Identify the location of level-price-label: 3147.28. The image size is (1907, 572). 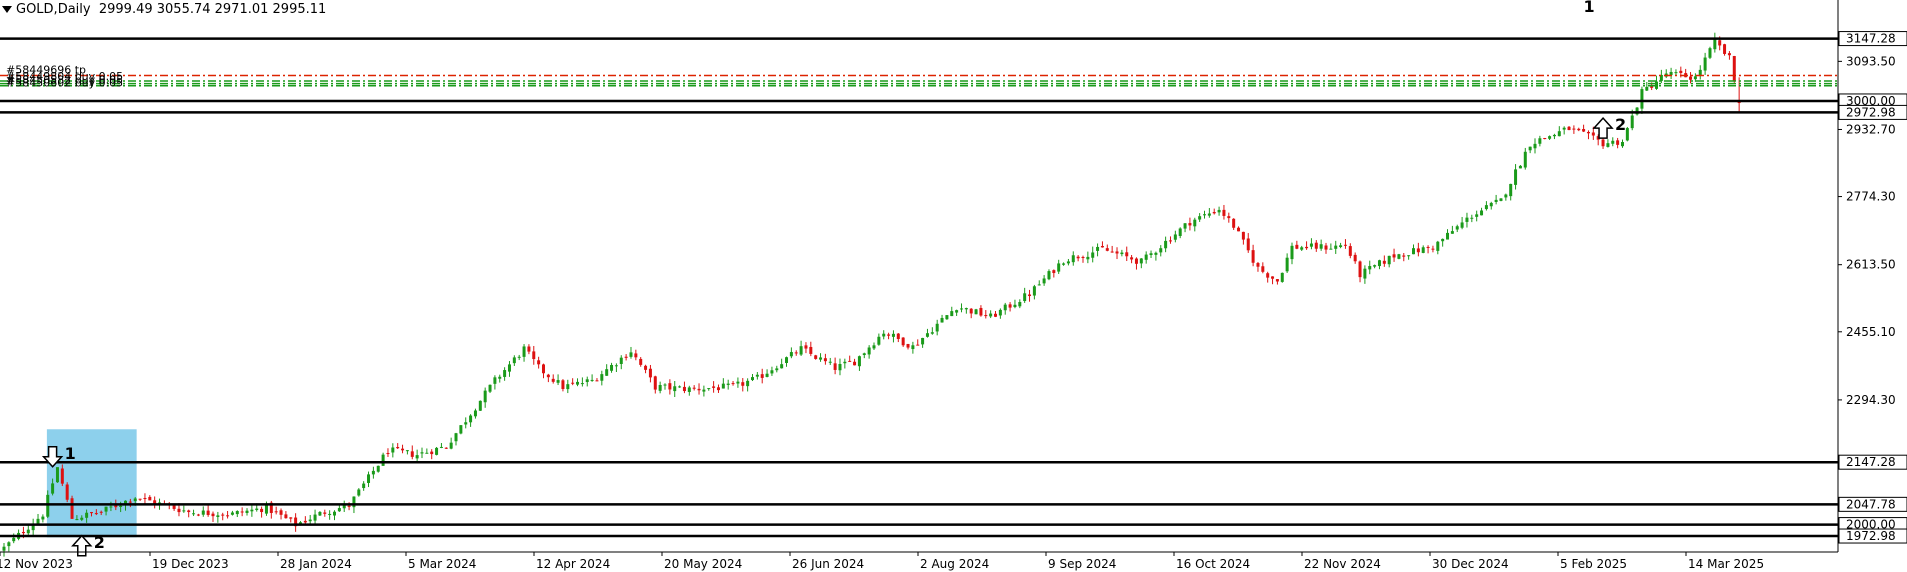
(1871, 39).